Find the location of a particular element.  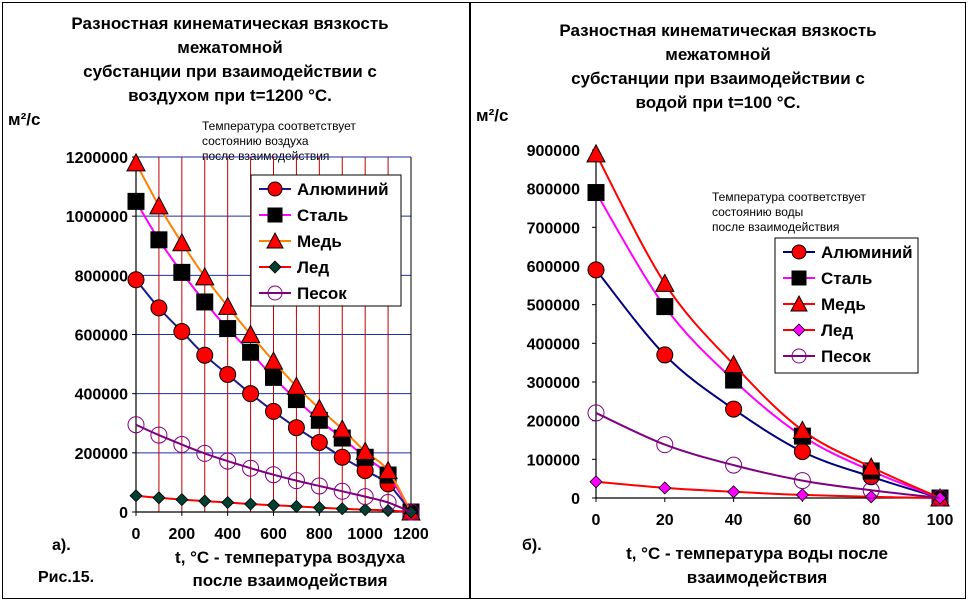

chart-a-ytick-label: 0 is located at coordinates (123, 513).